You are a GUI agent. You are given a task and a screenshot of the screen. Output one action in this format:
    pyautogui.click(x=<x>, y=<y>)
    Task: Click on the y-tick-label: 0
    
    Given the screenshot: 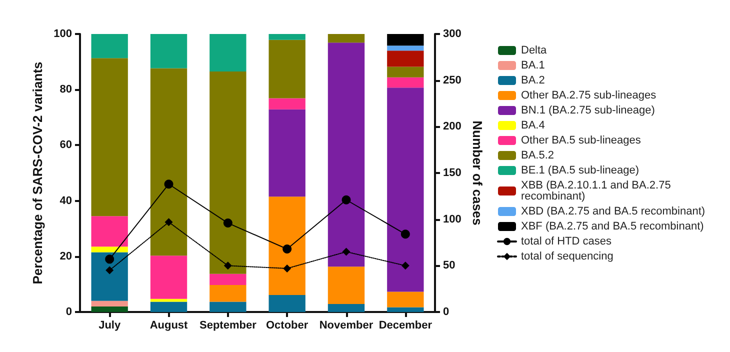 What is the action you would take?
    pyautogui.click(x=69, y=312)
    